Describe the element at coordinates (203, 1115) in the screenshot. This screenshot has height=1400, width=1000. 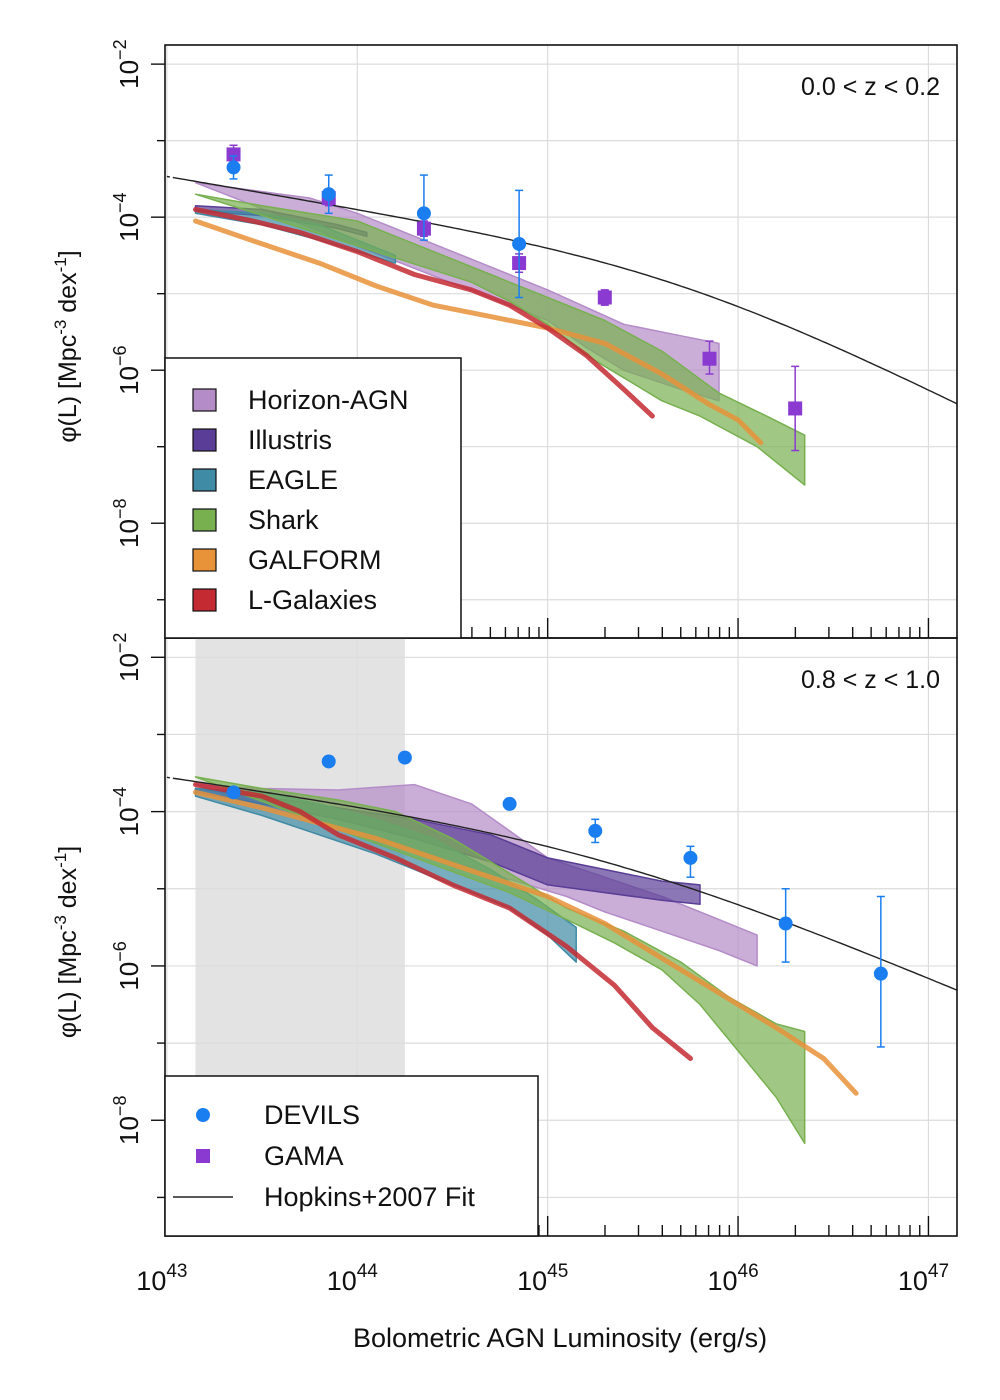
I see `legend-marker-devils` at that location.